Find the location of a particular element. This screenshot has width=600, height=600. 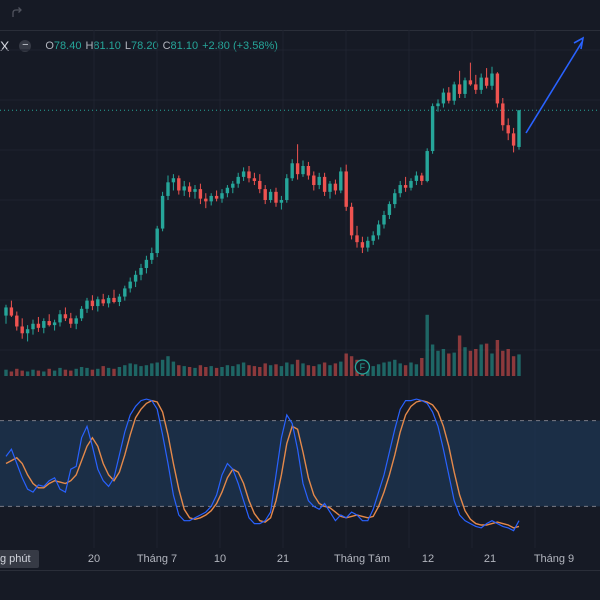

minus-icon: − is located at coordinates (25, 46).